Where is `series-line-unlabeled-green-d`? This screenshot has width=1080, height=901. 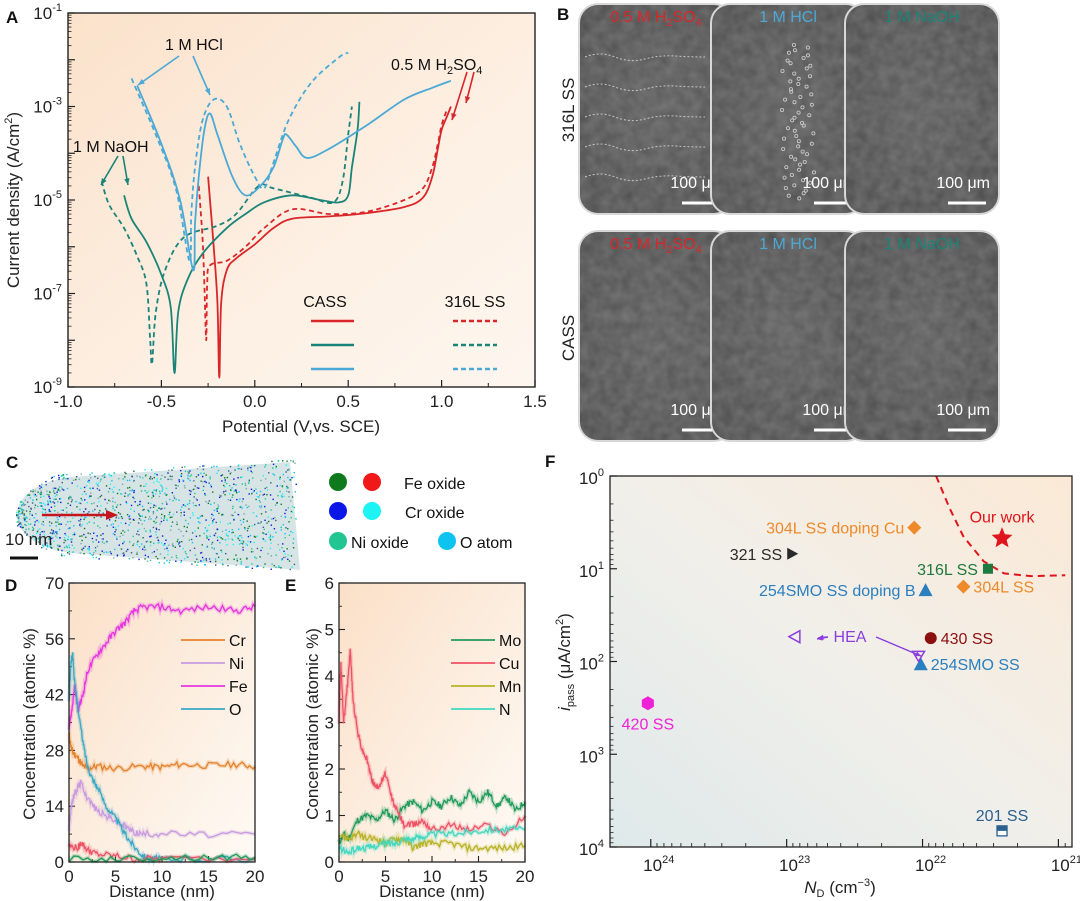 series-line-unlabeled-green-d is located at coordinates (162, 858).